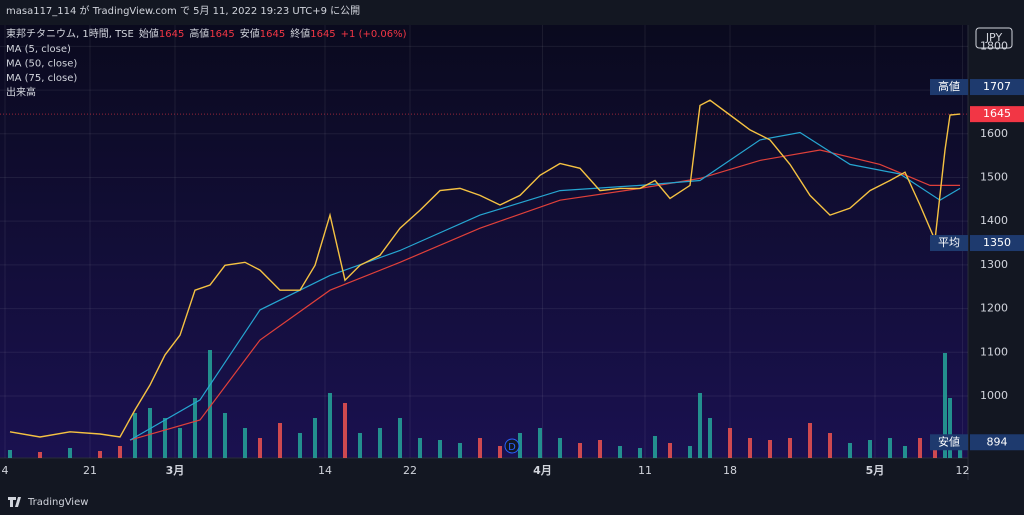 The height and width of the screenshot is (515, 1024). I want to click on price-value: 1707, so click(997, 86).